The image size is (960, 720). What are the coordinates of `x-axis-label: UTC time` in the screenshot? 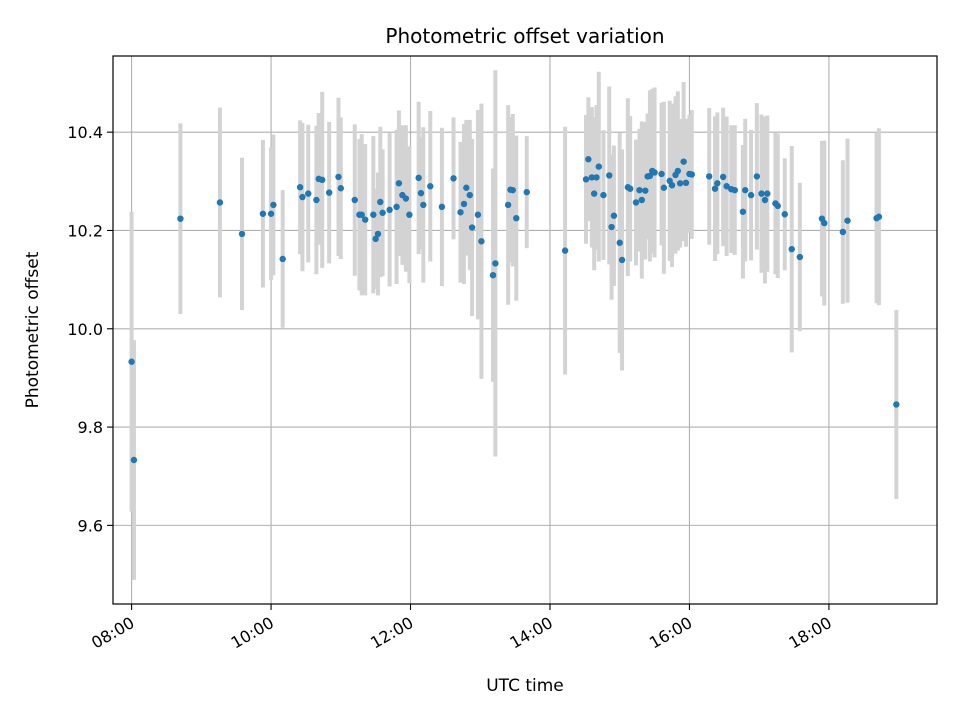 It's located at (525, 686).